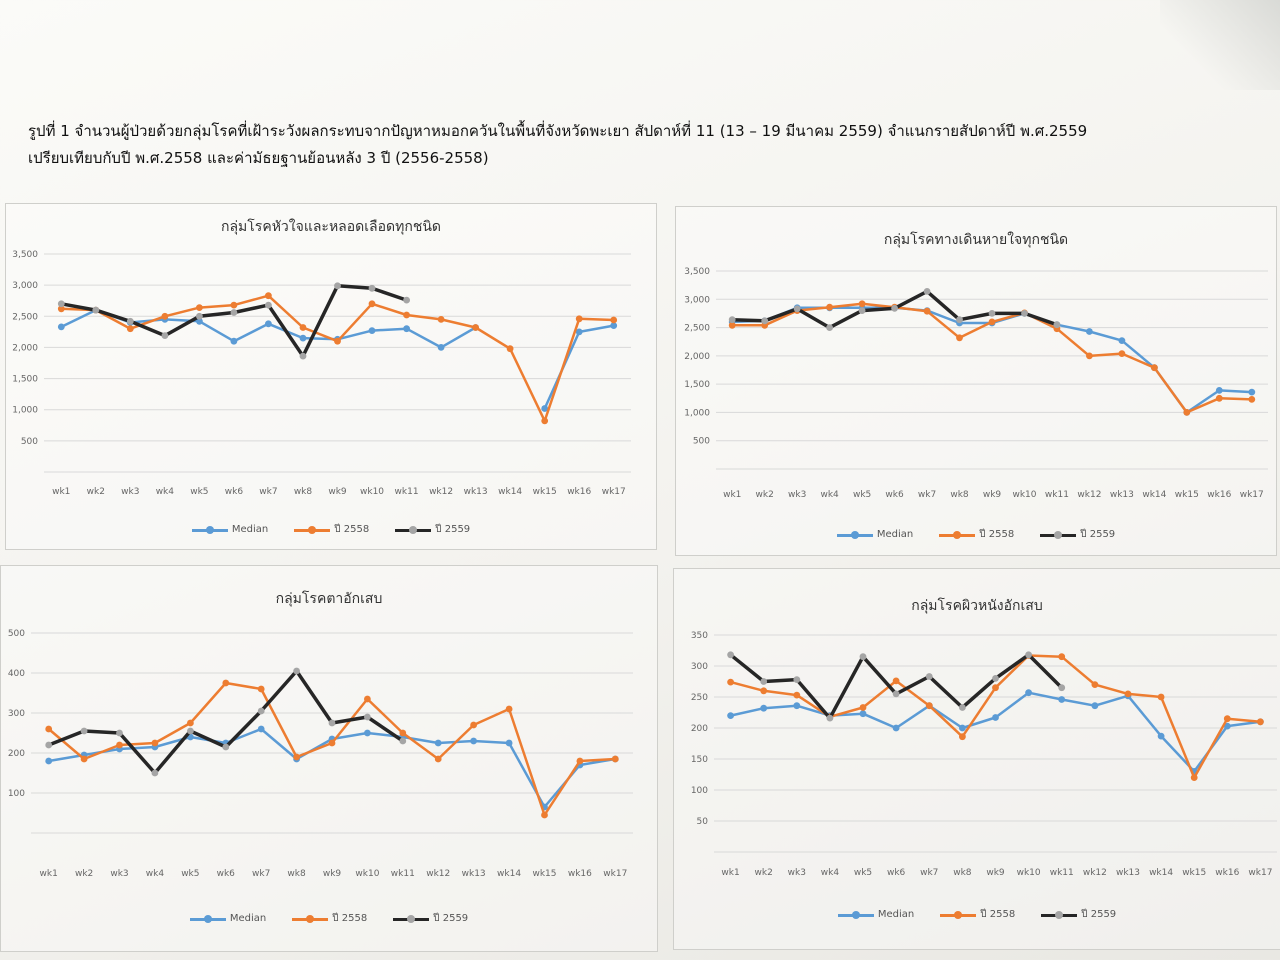  What do you see at coordinates (207, 919) in the screenshot?
I see `legend-swatch-median` at bounding box center [207, 919].